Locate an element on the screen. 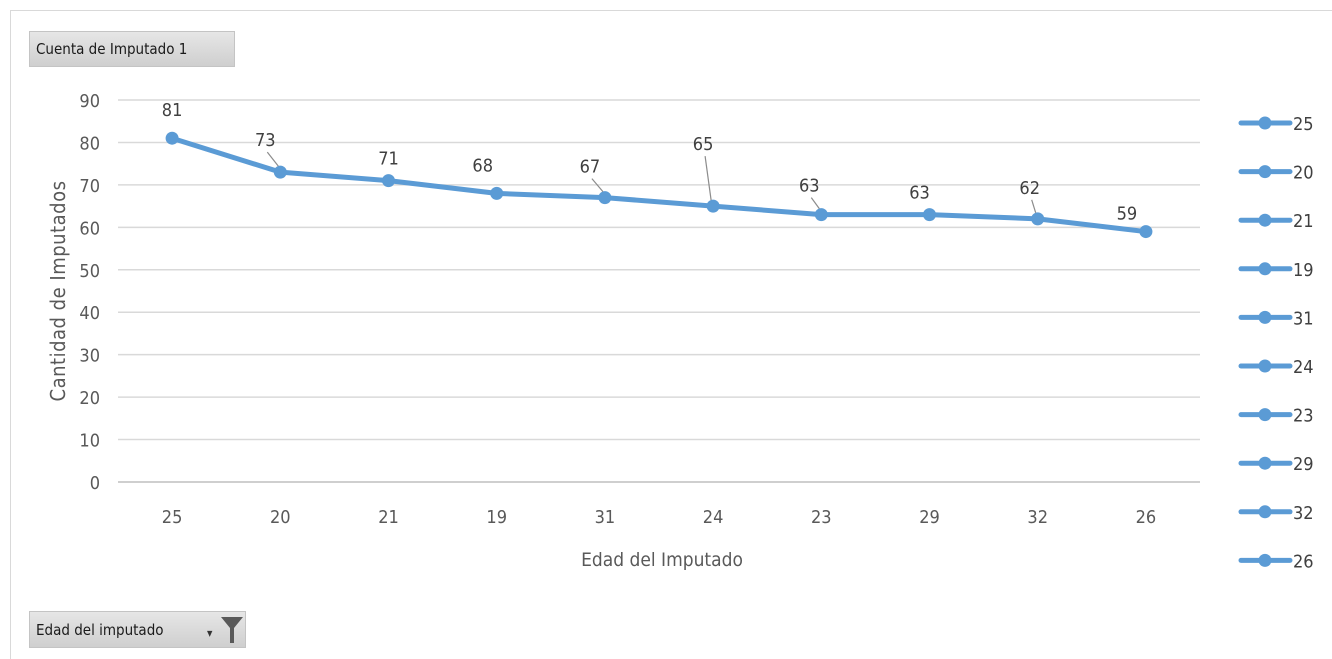  y-tick-label: 40 is located at coordinates (89, 313).